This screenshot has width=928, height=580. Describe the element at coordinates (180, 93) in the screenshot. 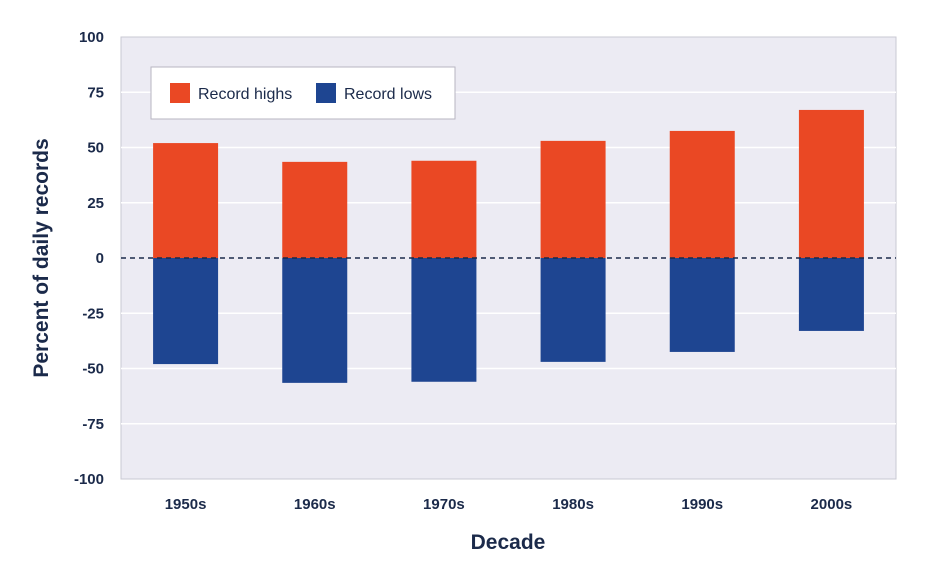

I see `legend-swatch-record-highs` at that location.